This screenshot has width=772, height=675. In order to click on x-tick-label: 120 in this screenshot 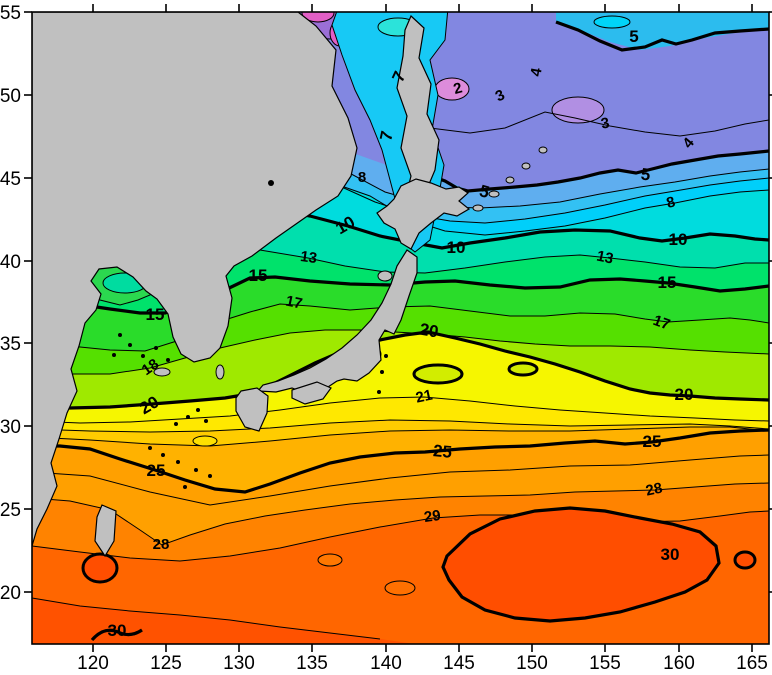, I will do `click(93, 663)`.